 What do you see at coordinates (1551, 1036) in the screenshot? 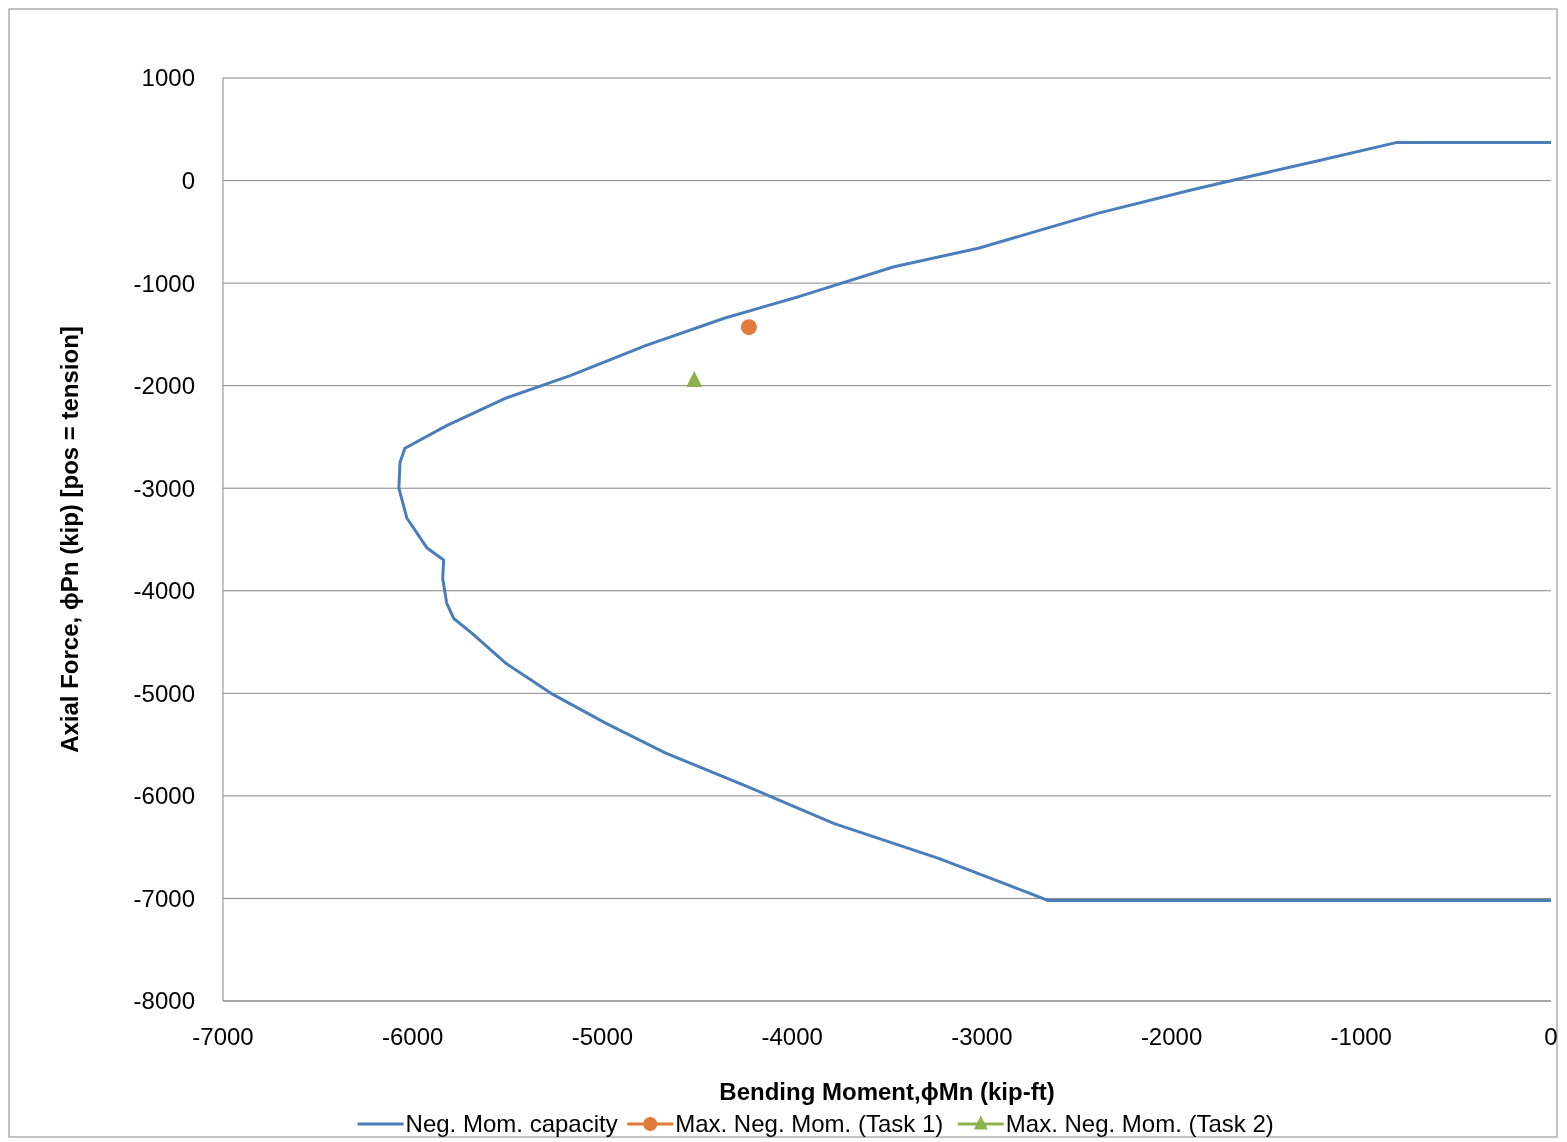
I see `x-tick-label: 0` at bounding box center [1551, 1036].